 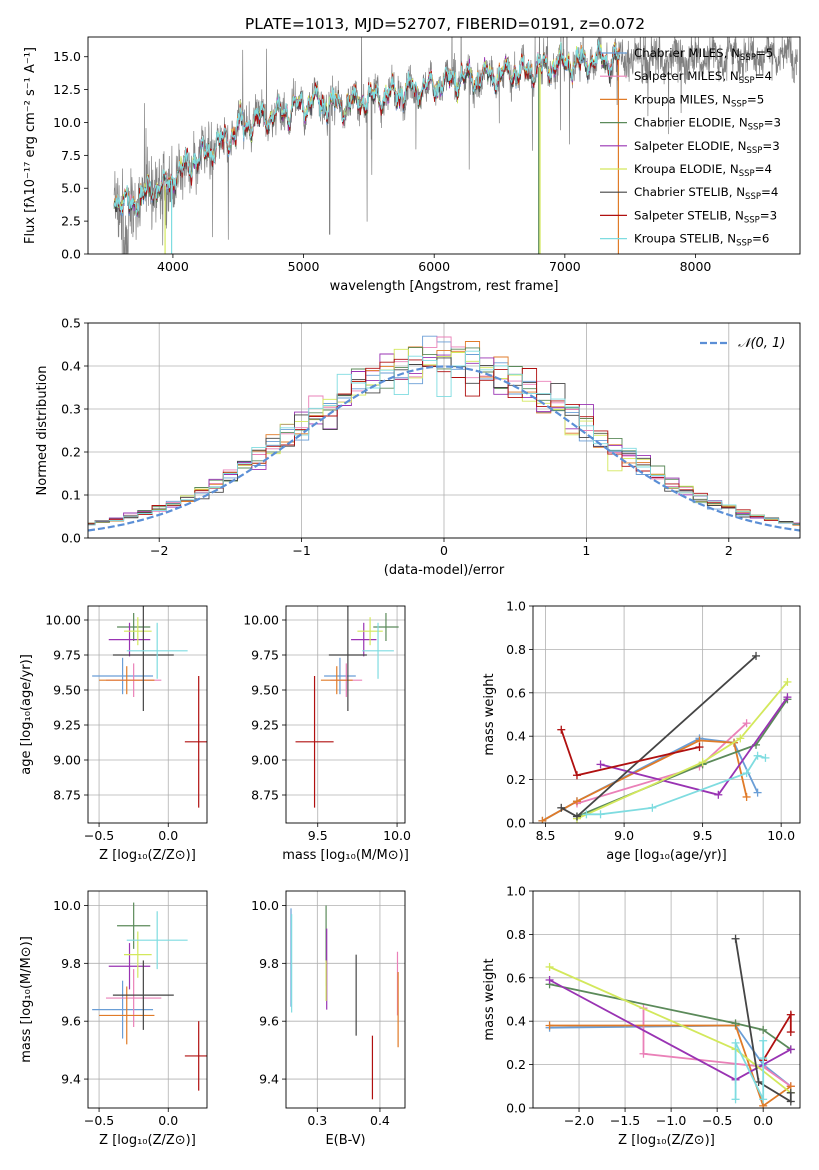 I want to click on y-axis-label: mass [log₁₀(M/M⊙)], so click(x=26, y=999).